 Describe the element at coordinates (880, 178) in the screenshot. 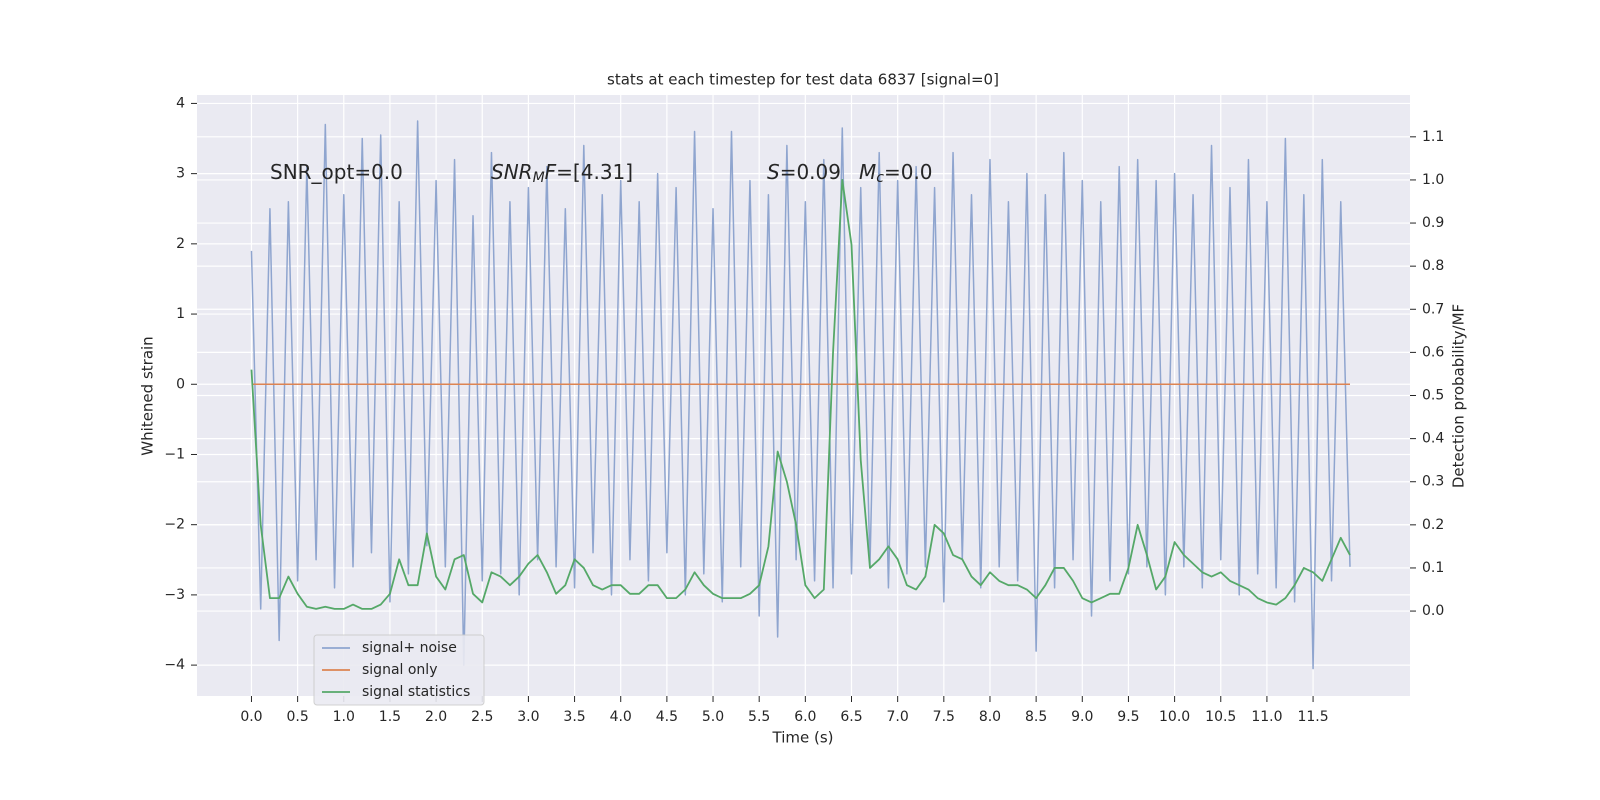

I see `annotation-part: c` at that location.